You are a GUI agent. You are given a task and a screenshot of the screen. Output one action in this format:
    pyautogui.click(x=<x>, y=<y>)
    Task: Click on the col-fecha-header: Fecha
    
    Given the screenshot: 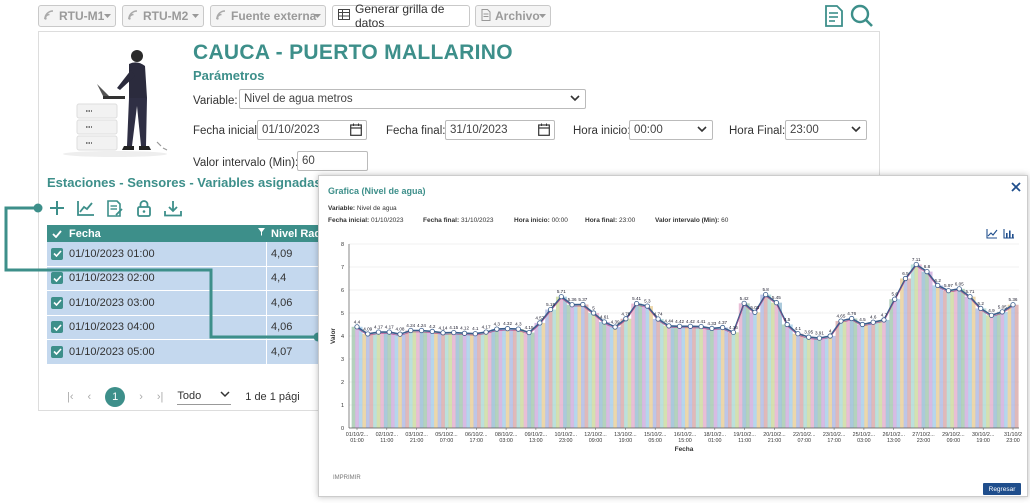 What is the action you would take?
    pyautogui.click(x=85, y=233)
    